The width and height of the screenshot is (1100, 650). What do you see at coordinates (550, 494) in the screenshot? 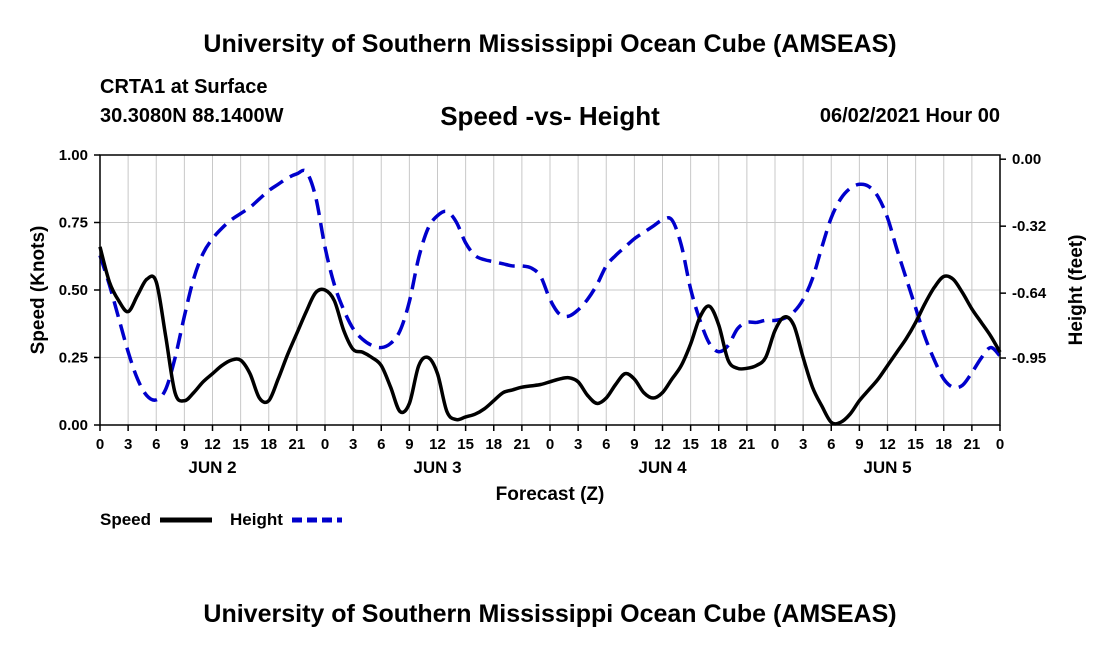
I see `x-axis-label: Forecast (Z)` at bounding box center [550, 494].